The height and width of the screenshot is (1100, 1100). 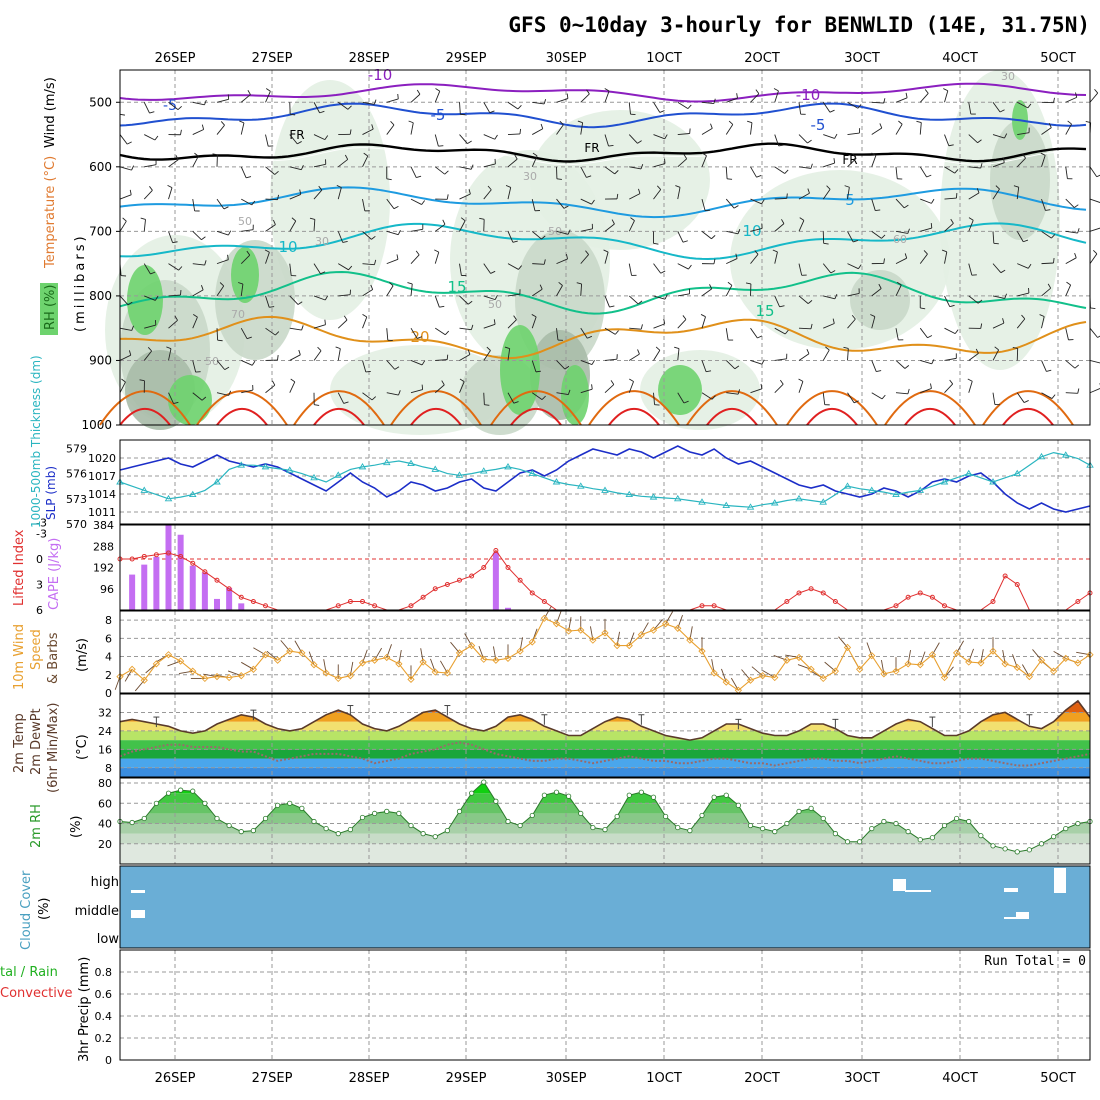 What do you see at coordinates (605, 479) in the screenshot?
I see `thickness-line` at bounding box center [605, 479].